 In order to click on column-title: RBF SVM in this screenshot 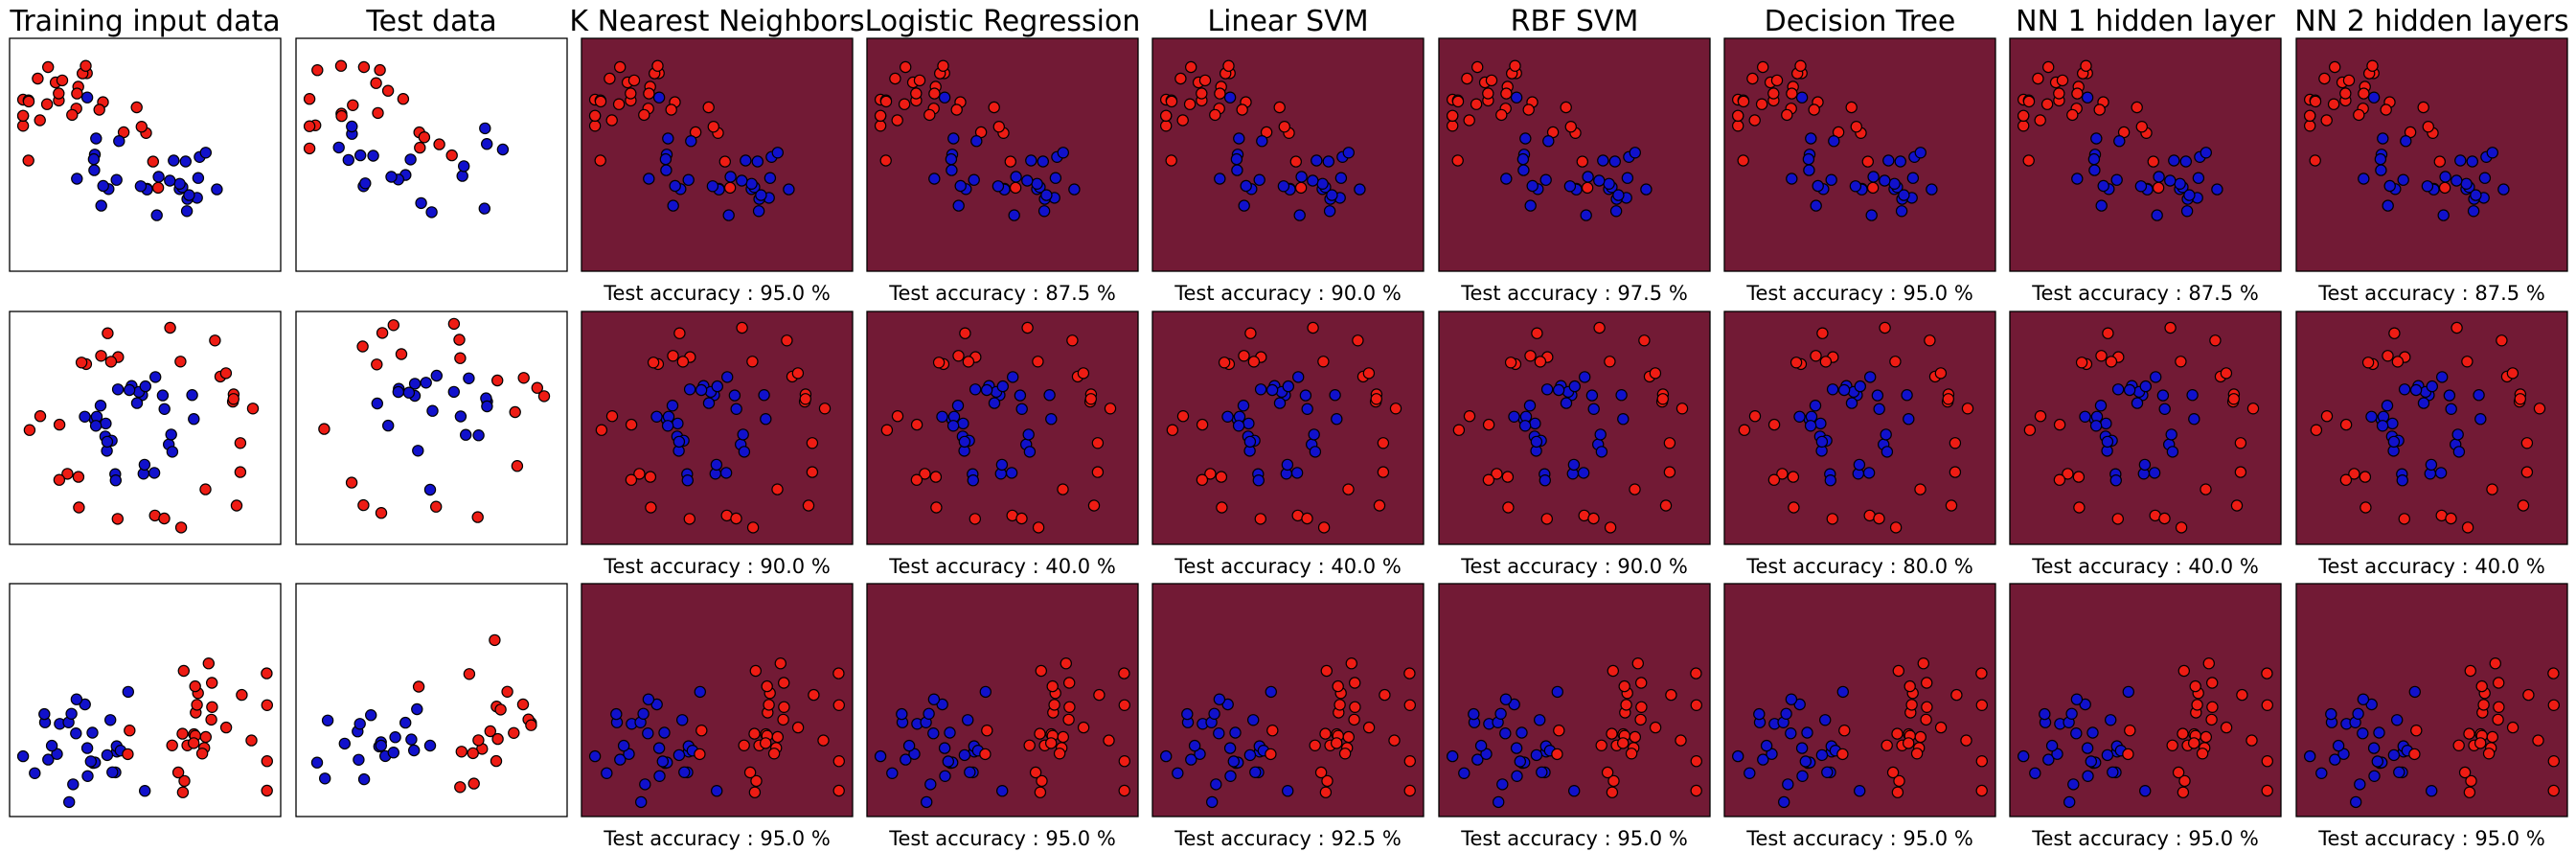, I will do `click(1575, 21)`.